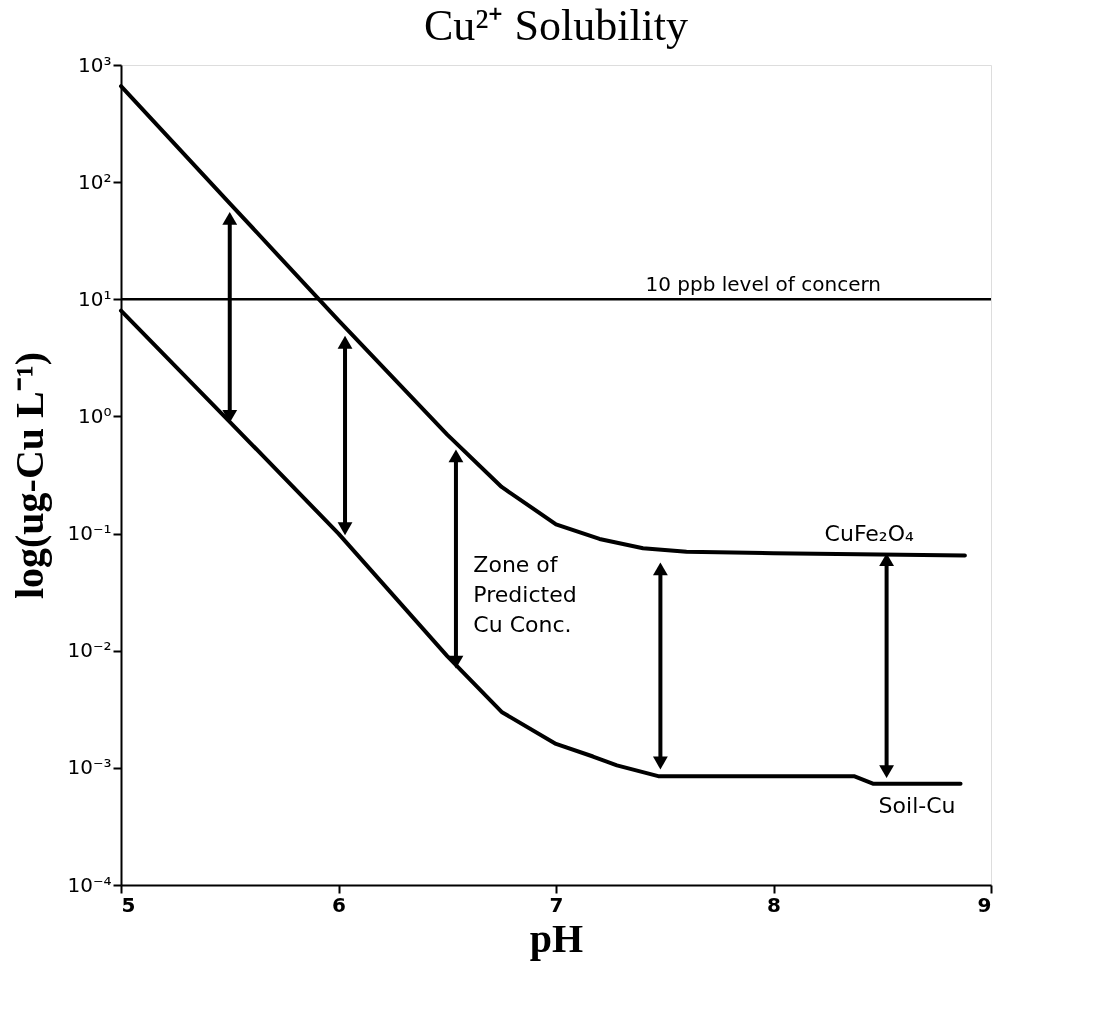 The height and width of the screenshot is (1030, 1106). I want to click on series-label: Soil-Cu, so click(917, 805).